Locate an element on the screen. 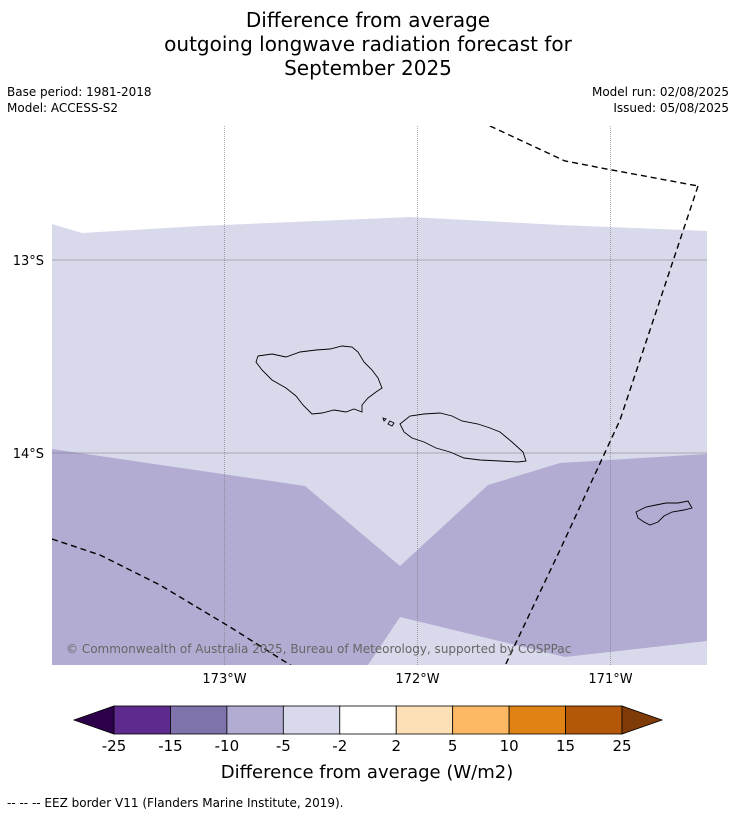 The height and width of the screenshot is (816, 736). colorbar-extend-low is located at coordinates (93, 720).